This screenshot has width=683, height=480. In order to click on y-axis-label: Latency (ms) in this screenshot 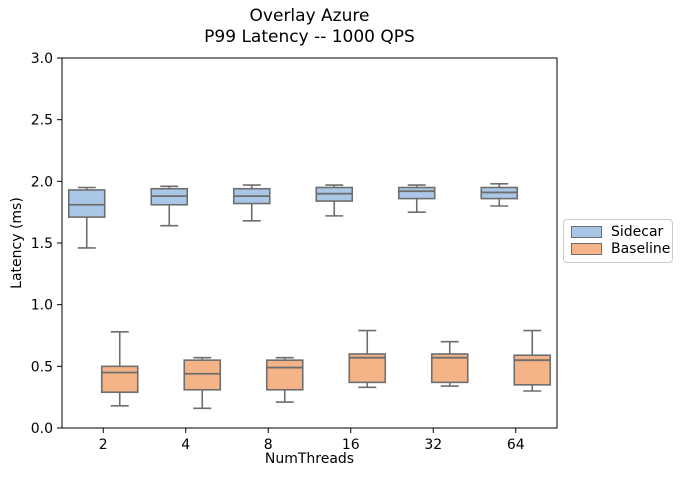, I will do `click(17, 243)`.